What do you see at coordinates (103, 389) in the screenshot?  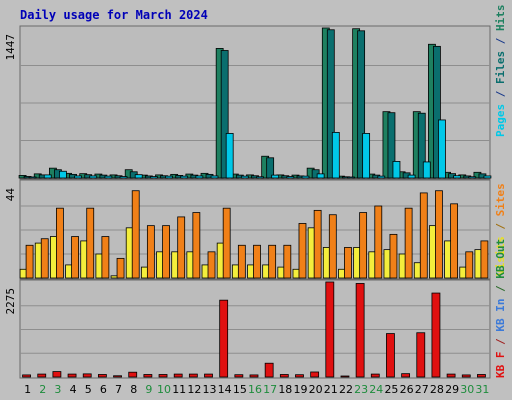 I see `x-tick-label: 6` at bounding box center [103, 389].